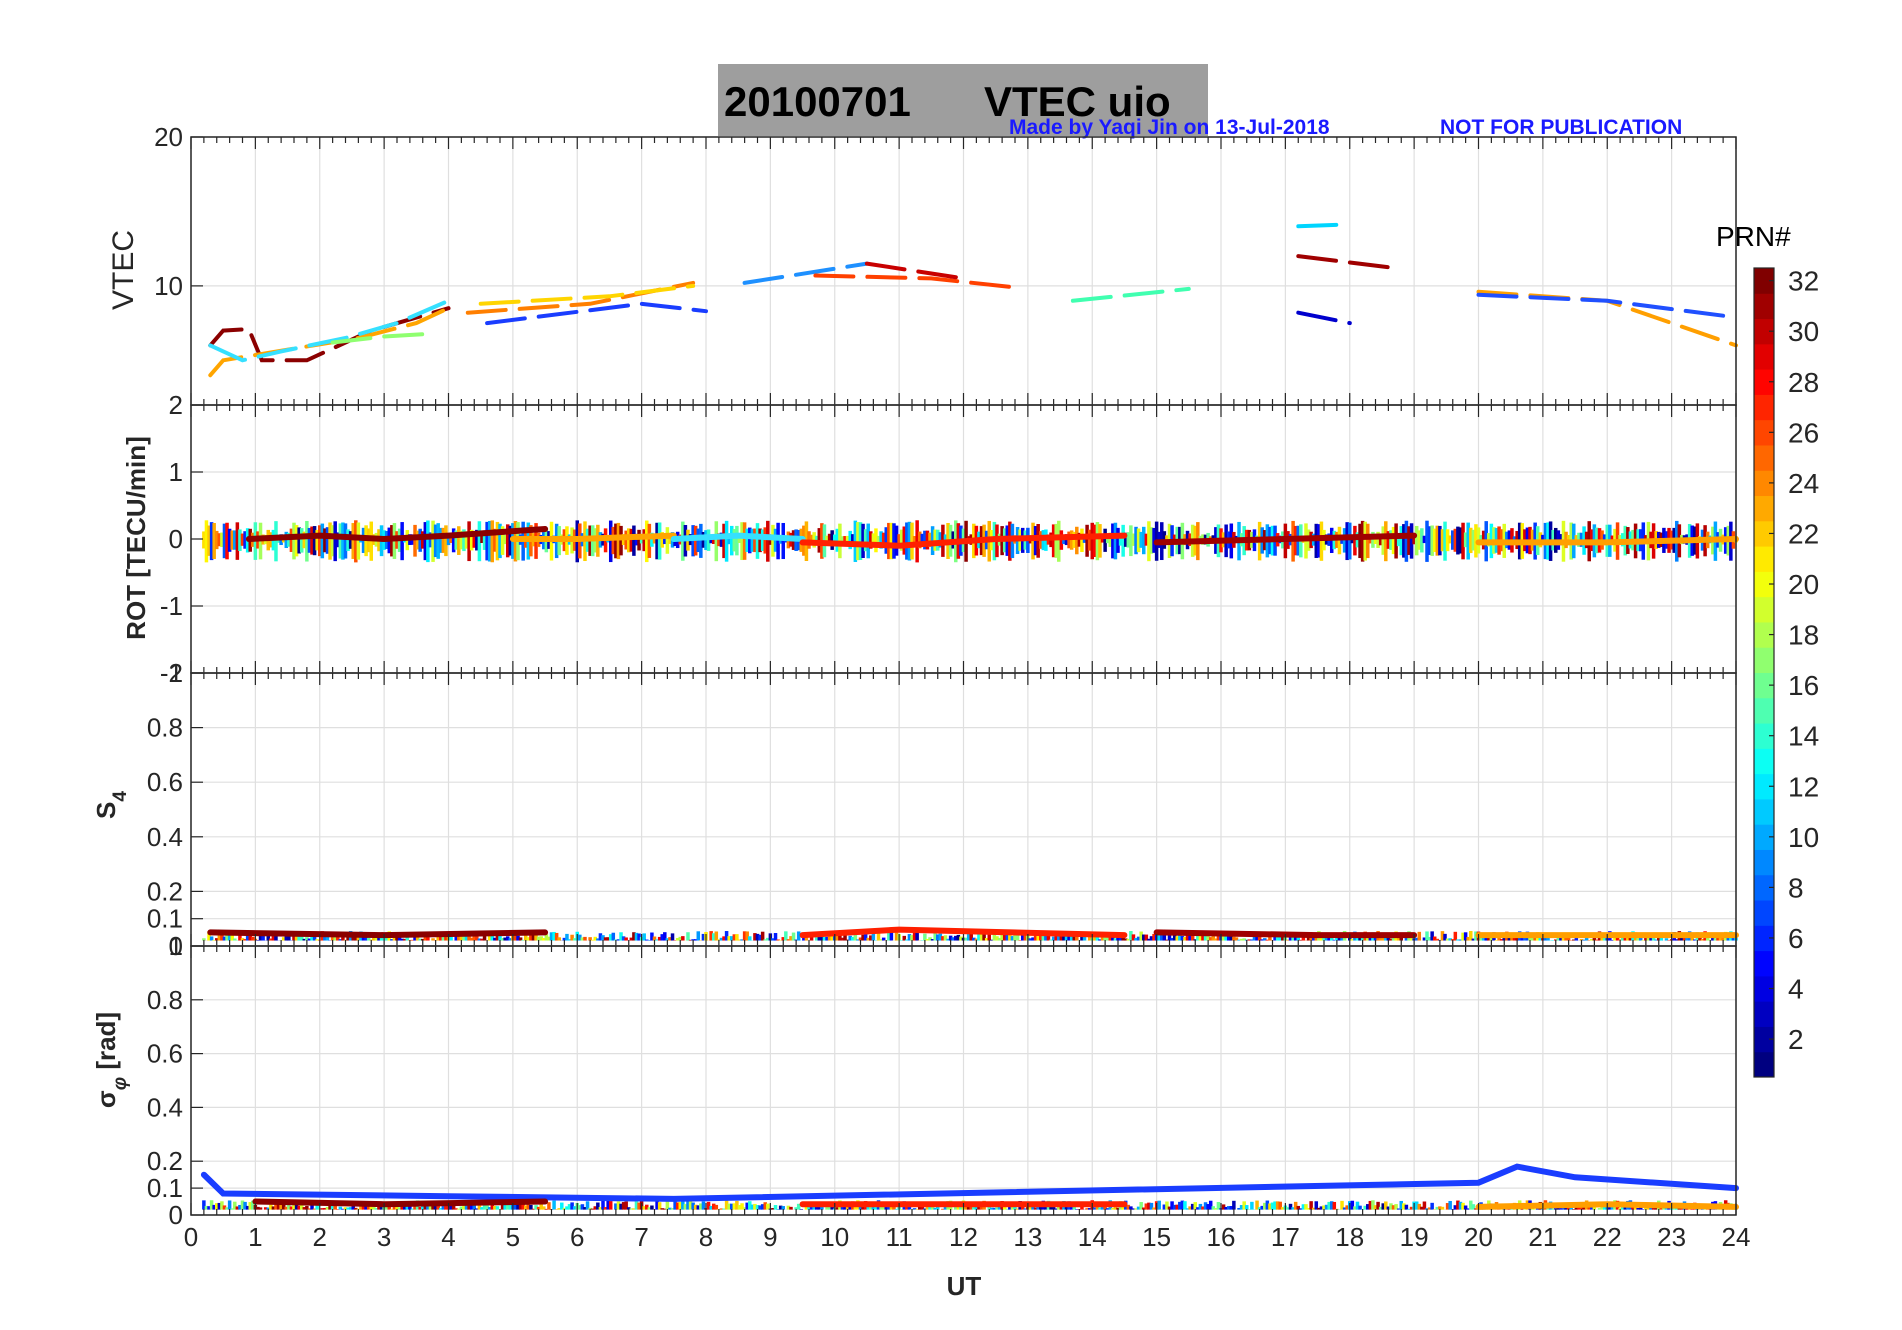 This screenshot has height=1330, width=1902. I want to click on colorbar-tick-label: 30, so click(1803, 331).